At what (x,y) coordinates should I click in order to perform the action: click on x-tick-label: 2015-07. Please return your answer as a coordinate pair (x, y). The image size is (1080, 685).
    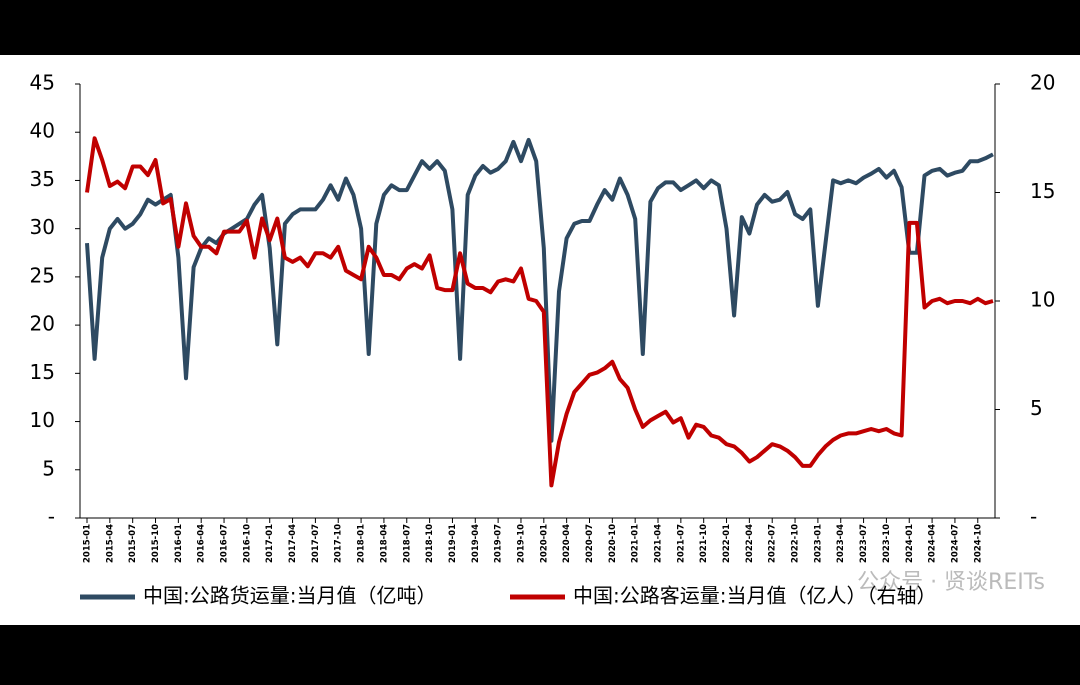
    Looking at the image, I should click on (133, 543).